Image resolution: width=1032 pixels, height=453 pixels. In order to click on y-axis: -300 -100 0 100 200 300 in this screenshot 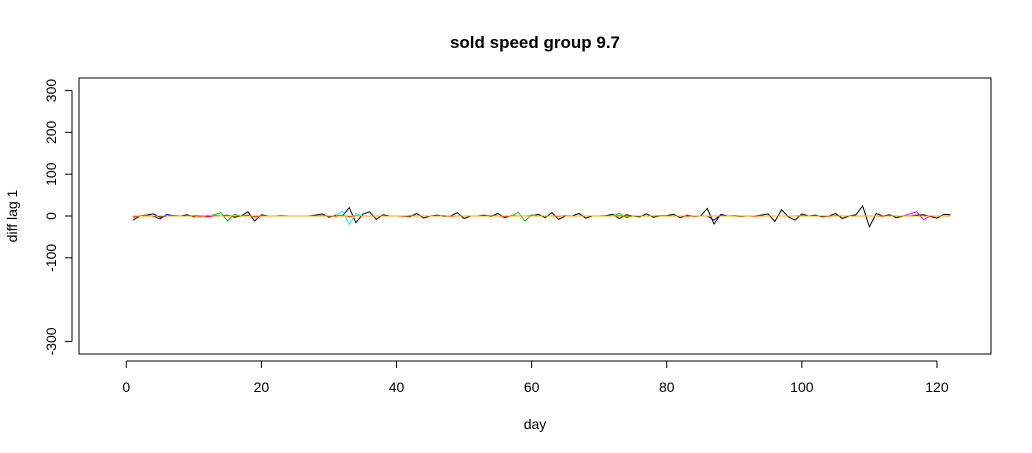, I will do `click(58, 217)`.